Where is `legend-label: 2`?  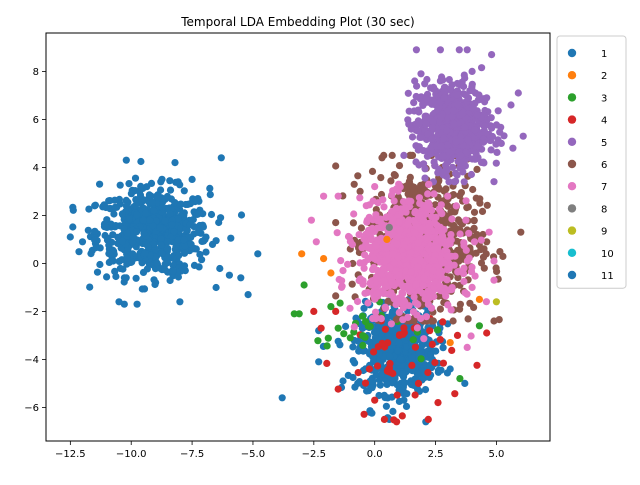
legend-label: 2 is located at coordinates (604, 76).